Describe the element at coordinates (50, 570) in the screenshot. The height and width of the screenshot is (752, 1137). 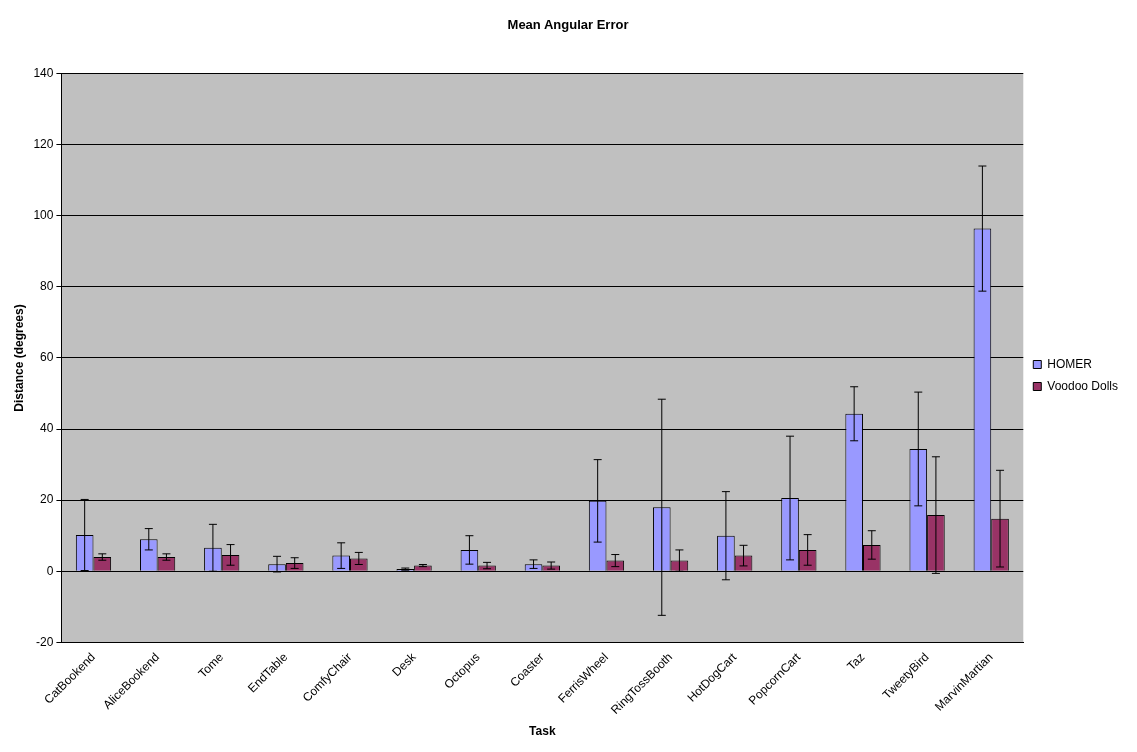
I see `y-tick-label: 0` at that location.